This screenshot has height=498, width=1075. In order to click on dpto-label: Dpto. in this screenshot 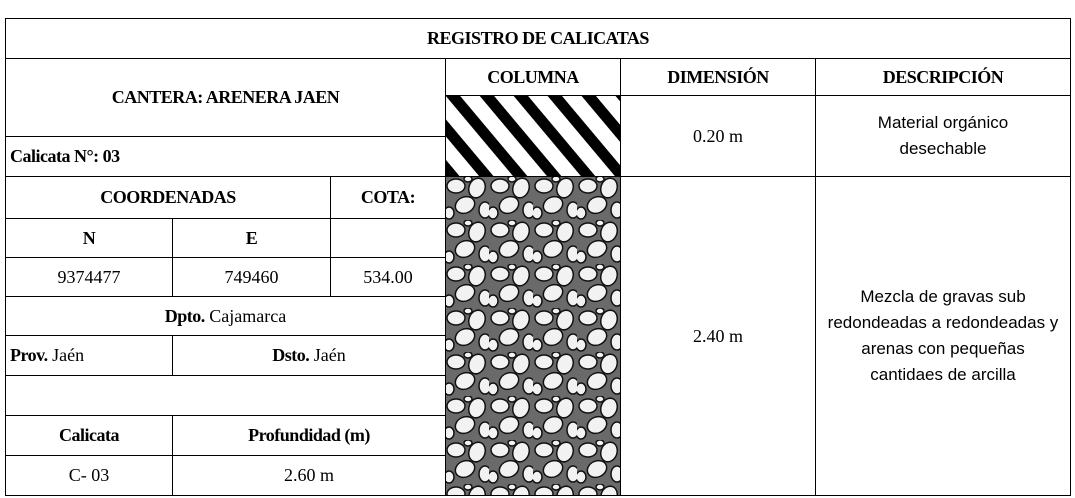, I will do `click(185, 315)`.